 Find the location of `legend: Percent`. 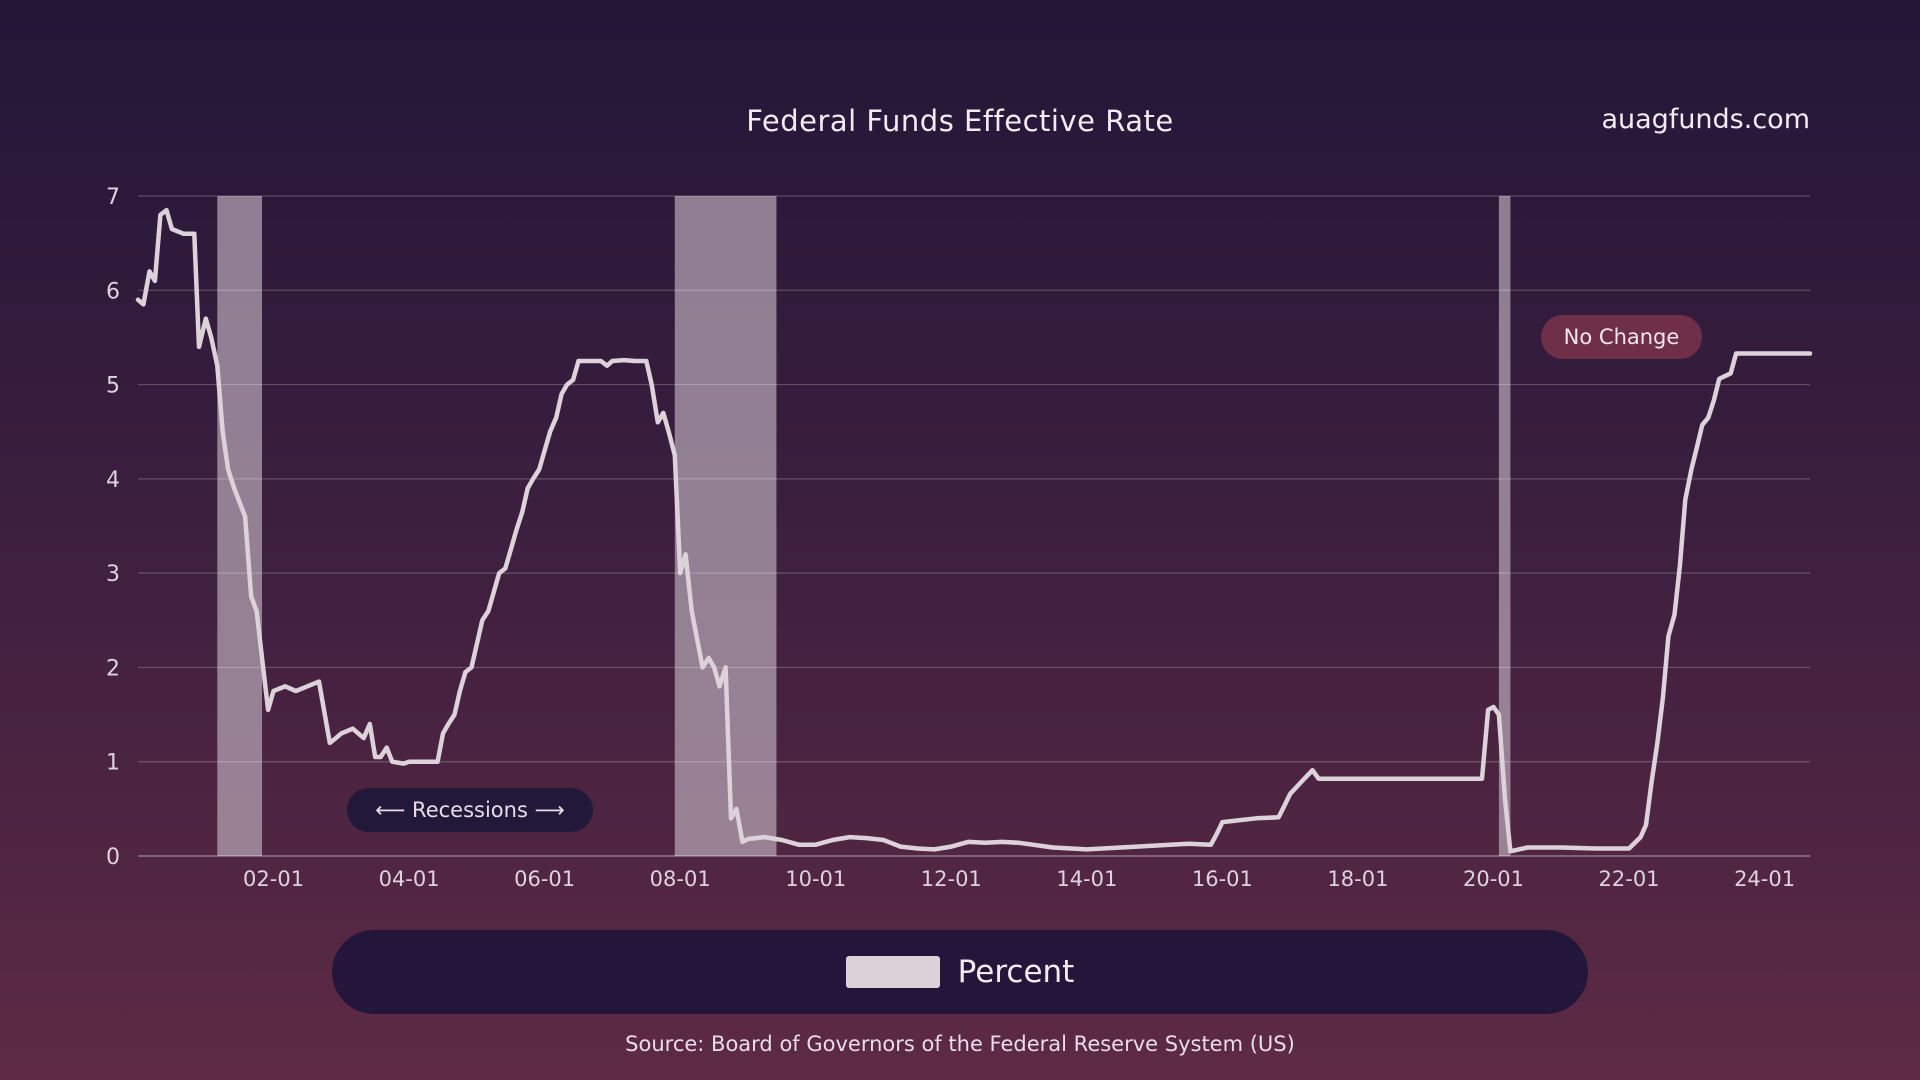

legend: Percent is located at coordinates (960, 972).